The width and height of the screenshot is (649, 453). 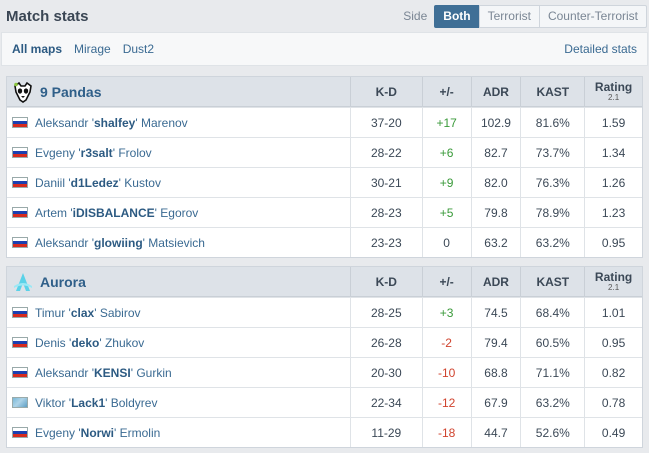 What do you see at coordinates (178, 372) in the screenshot?
I see `player-cell: Aleksandr 'KENSI' Gurkin` at bounding box center [178, 372].